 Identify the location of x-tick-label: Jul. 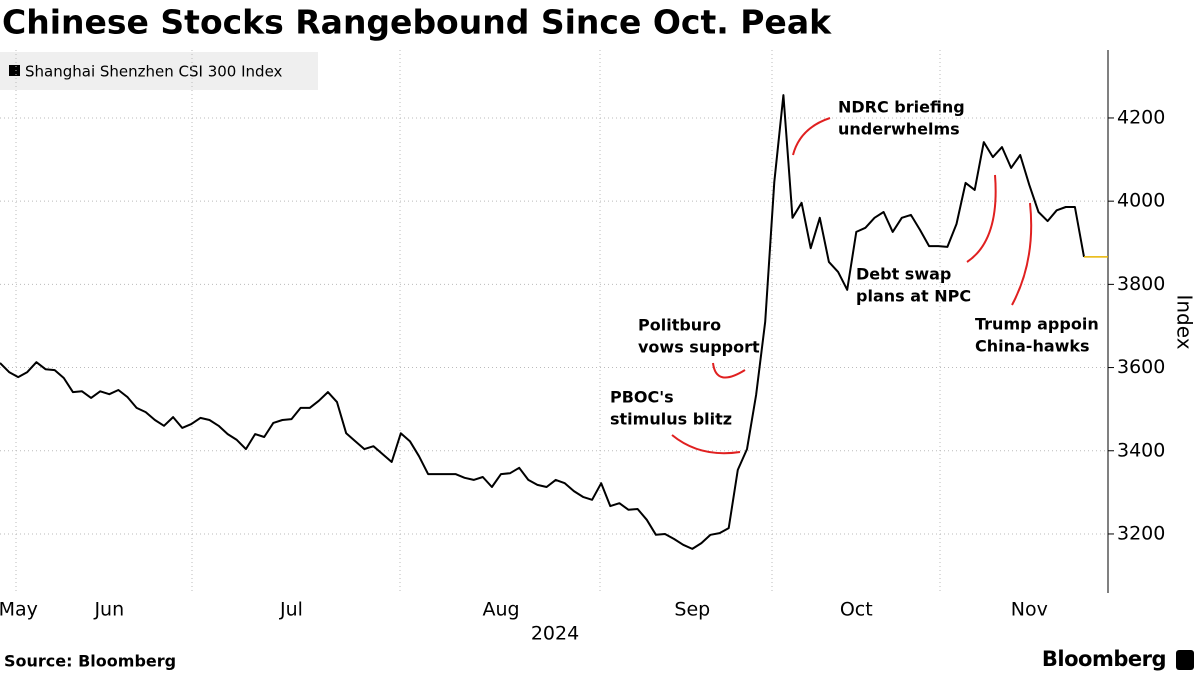
(291, 610).